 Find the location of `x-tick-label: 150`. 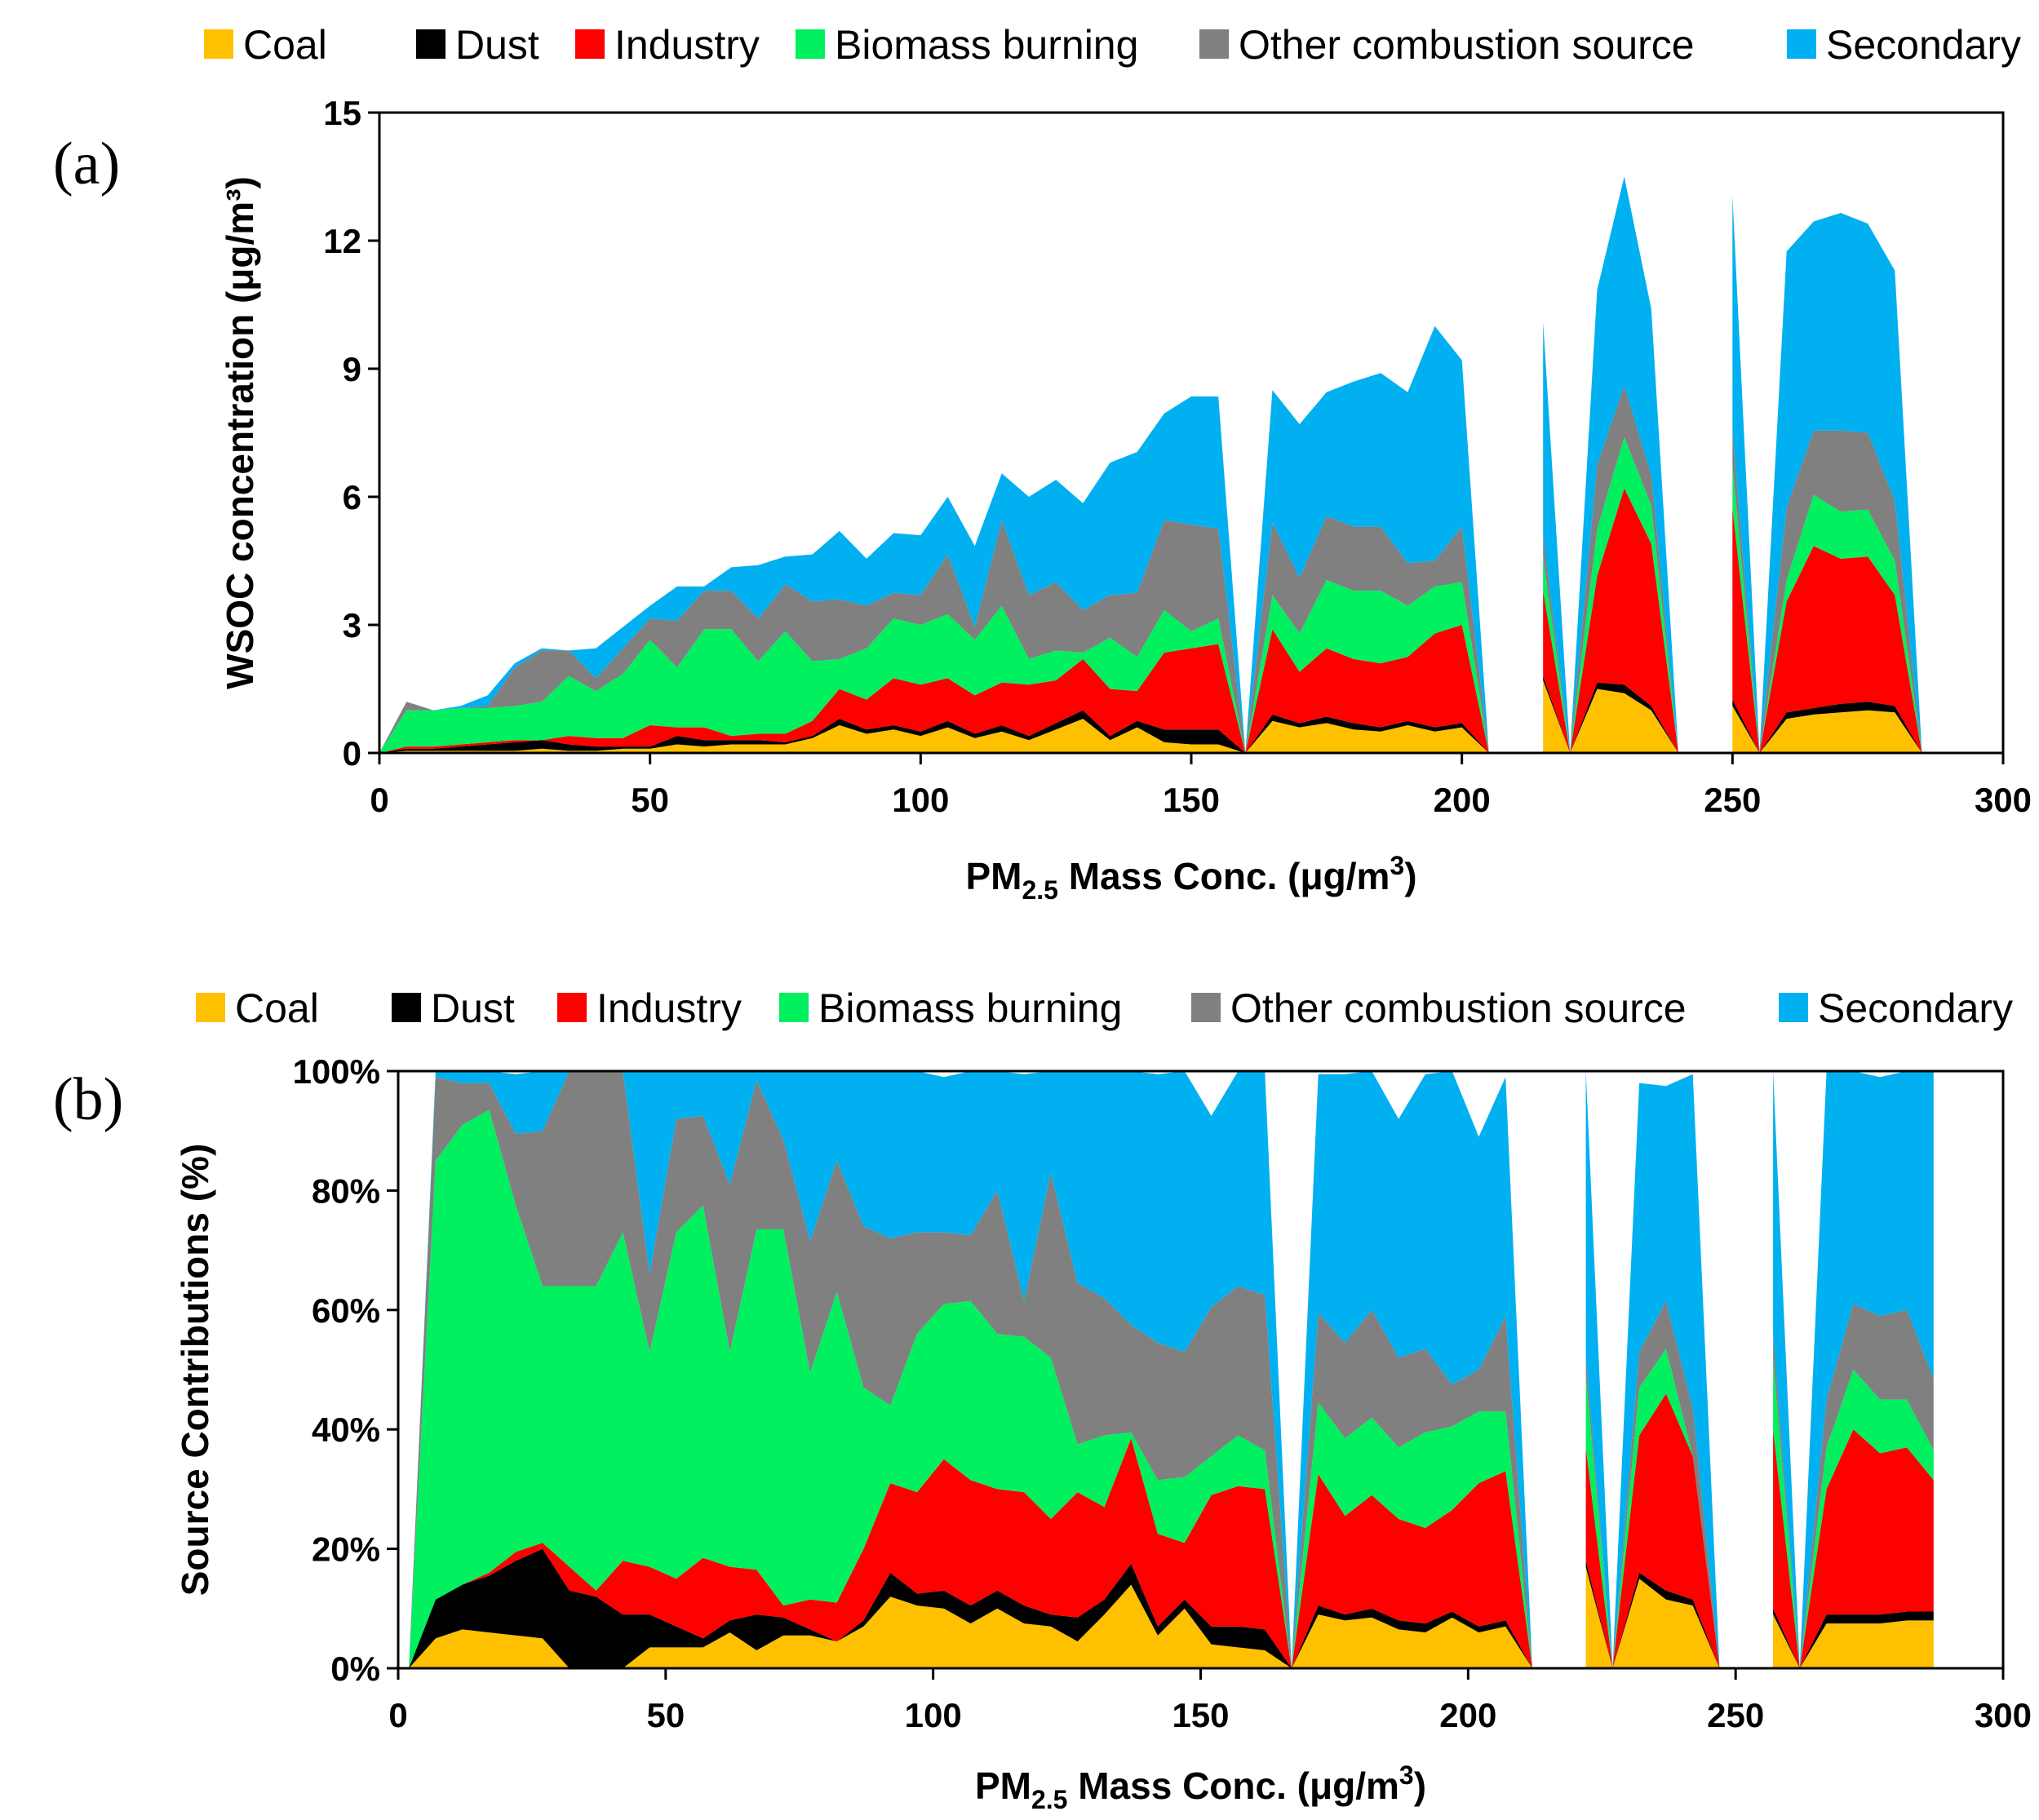

x-tick-label: 150 is located at coordinates (1200, 1715).